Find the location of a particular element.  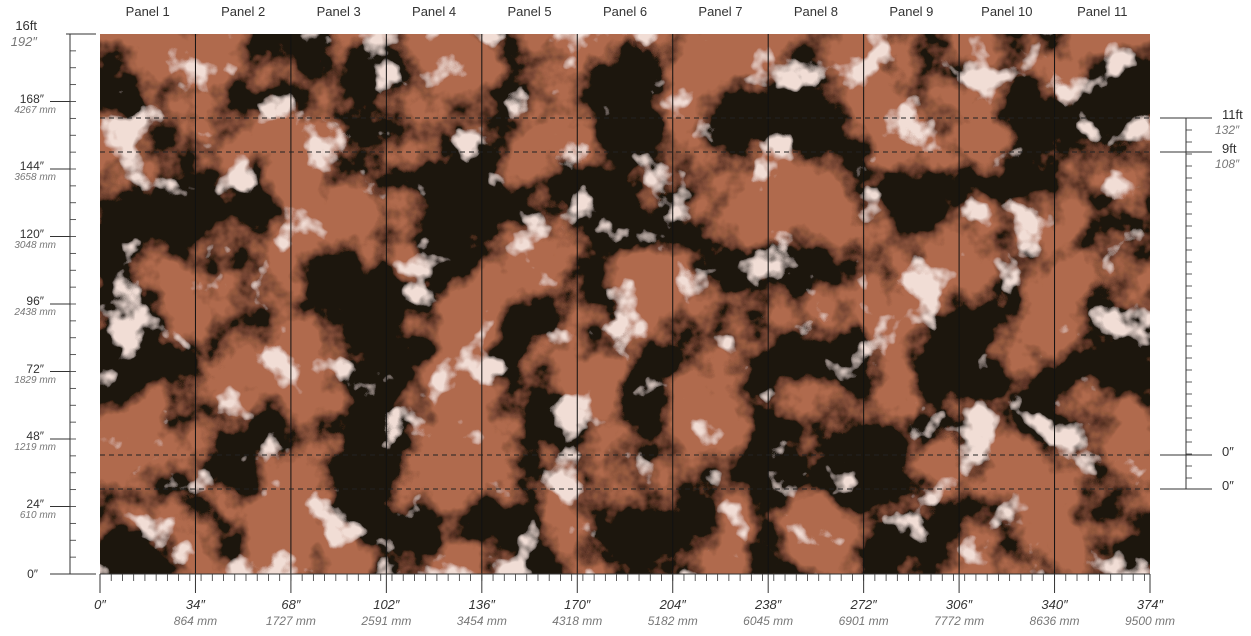

left-ruler-top-label: 16ft is located at coordinates (26, 25).